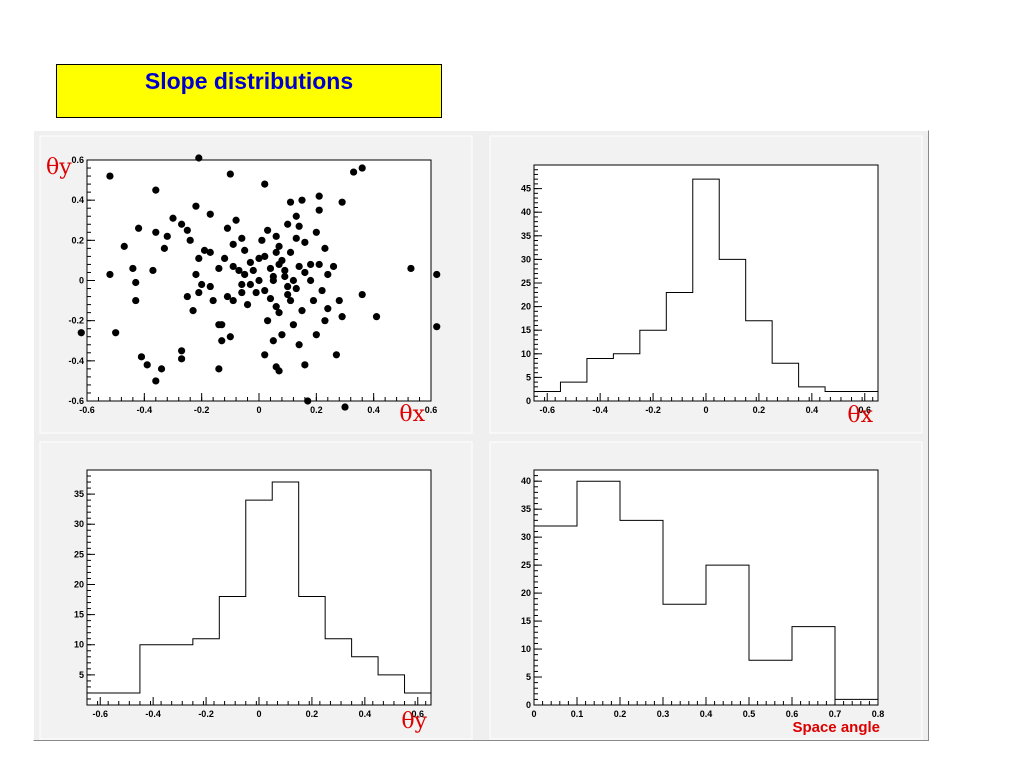 The width and height of the screenshot is (1024, 768). What do you see at coordinates (87, 410) in the screenshot?
I see `x-tick-label: -0.6` at bounding box center [87, 410].